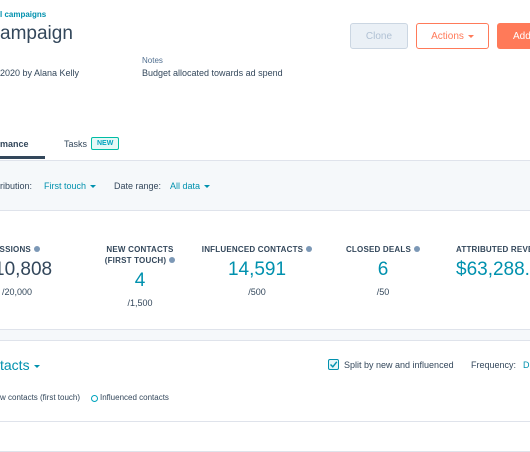 The image size is (530, 452). Describe the element at coordinates (140, 303) in the screenshot. I see `stat-goal: /1,500` at that location.